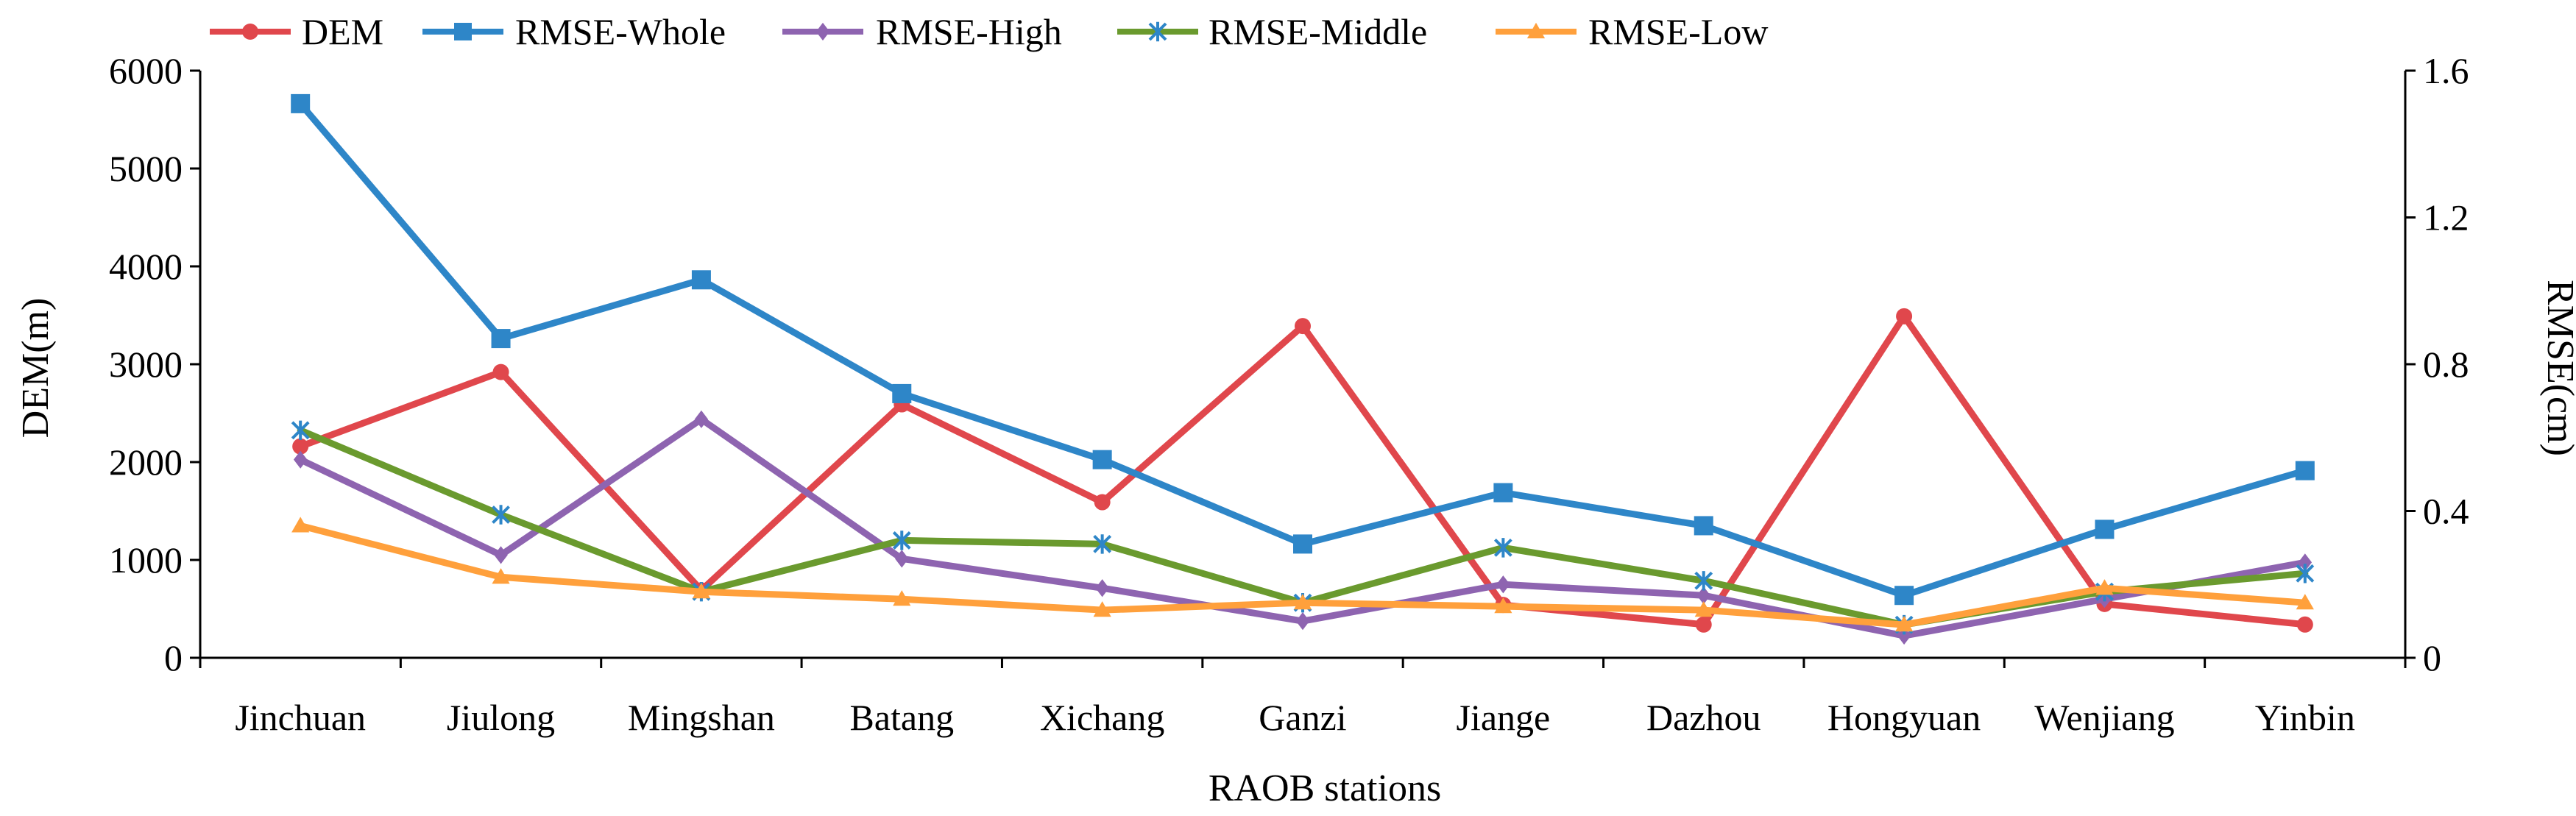 Image resolution: width=2576 pixels, height=816 pixels. I want to click on x-tick-label: Mingshan, so click(701, 717).